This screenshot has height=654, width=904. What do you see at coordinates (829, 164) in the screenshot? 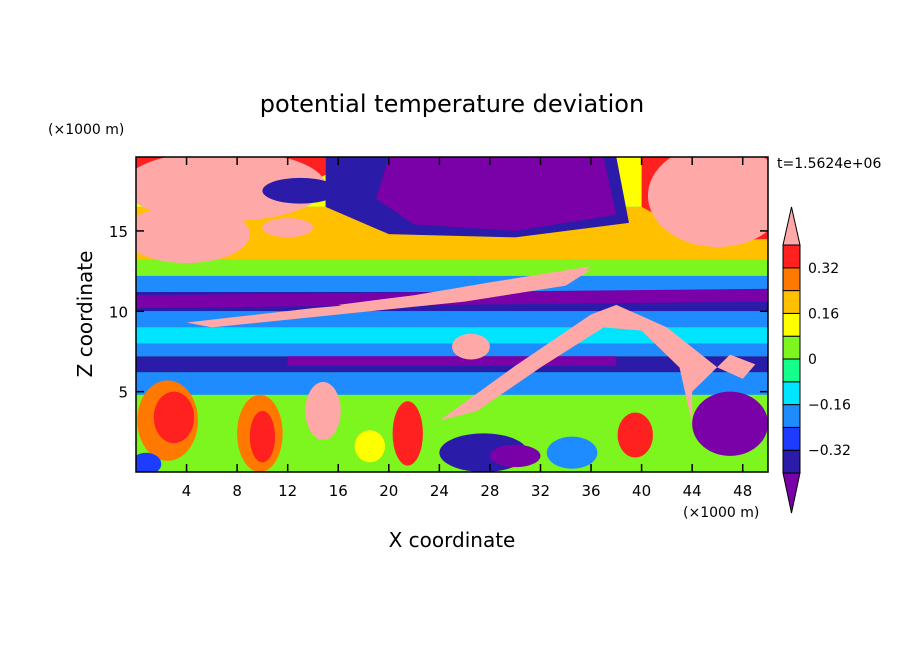
I see `time-stamp: t=1.5624e+06` at bounding box center [829, 164].